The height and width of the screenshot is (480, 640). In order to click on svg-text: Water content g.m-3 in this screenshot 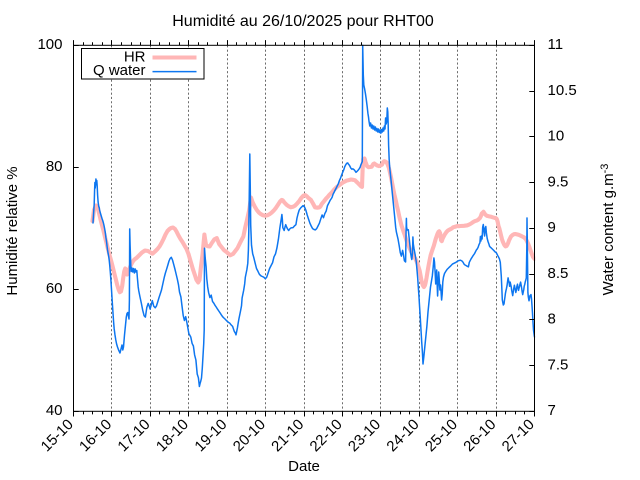, I will do `click(608, 230)`.